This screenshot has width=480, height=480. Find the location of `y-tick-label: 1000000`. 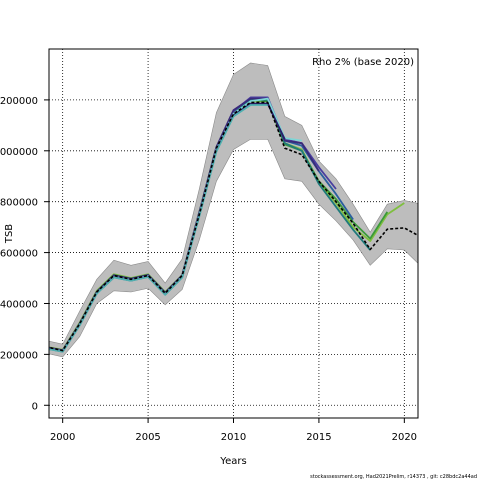

y-tick-label: 1000000 is located at coordinates (19, 152).